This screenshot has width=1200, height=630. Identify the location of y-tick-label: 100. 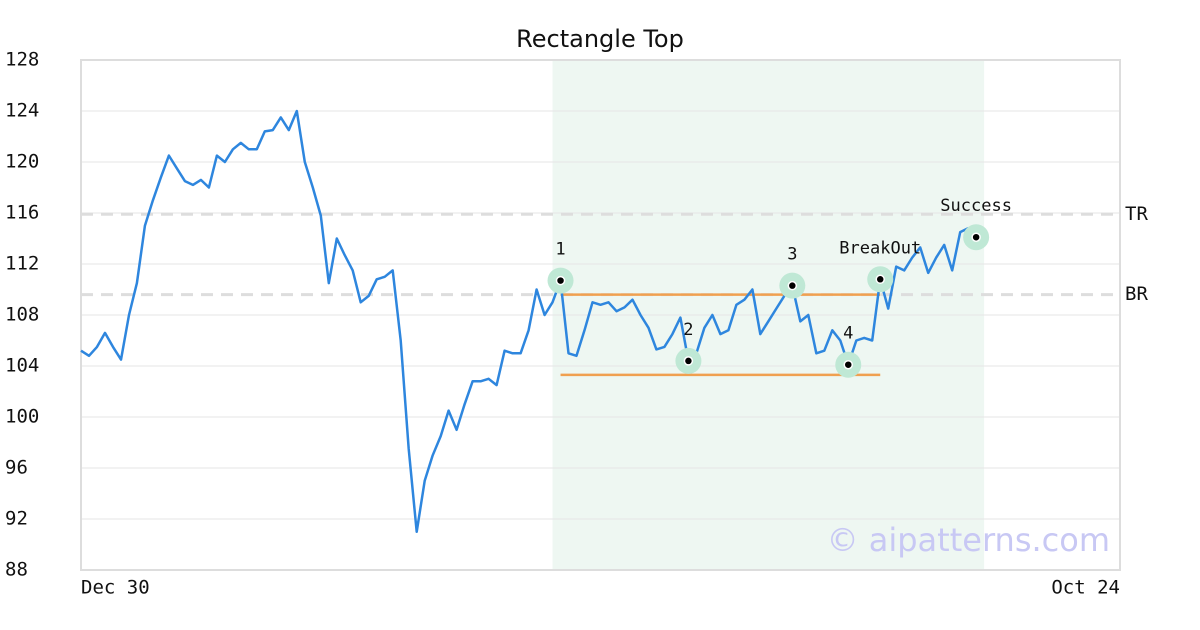
(22, 417).